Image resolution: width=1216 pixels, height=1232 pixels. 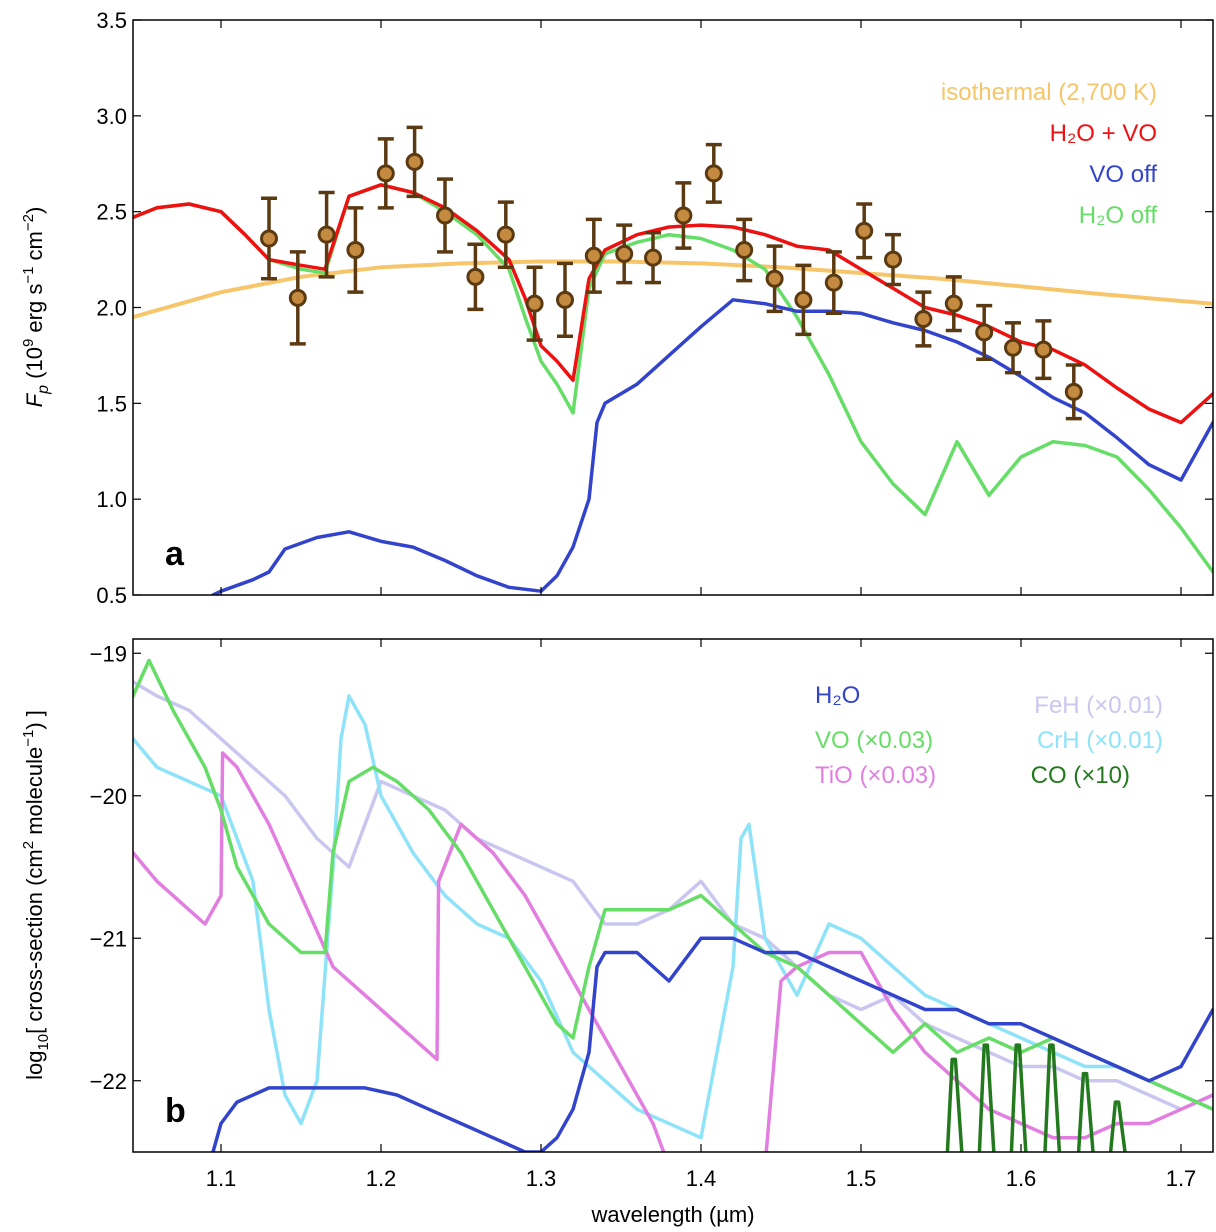 What do you see at coordinates (108, 938) in the screenshot?
I see `y-tick-label: −21` at bounding box center [108, 938].